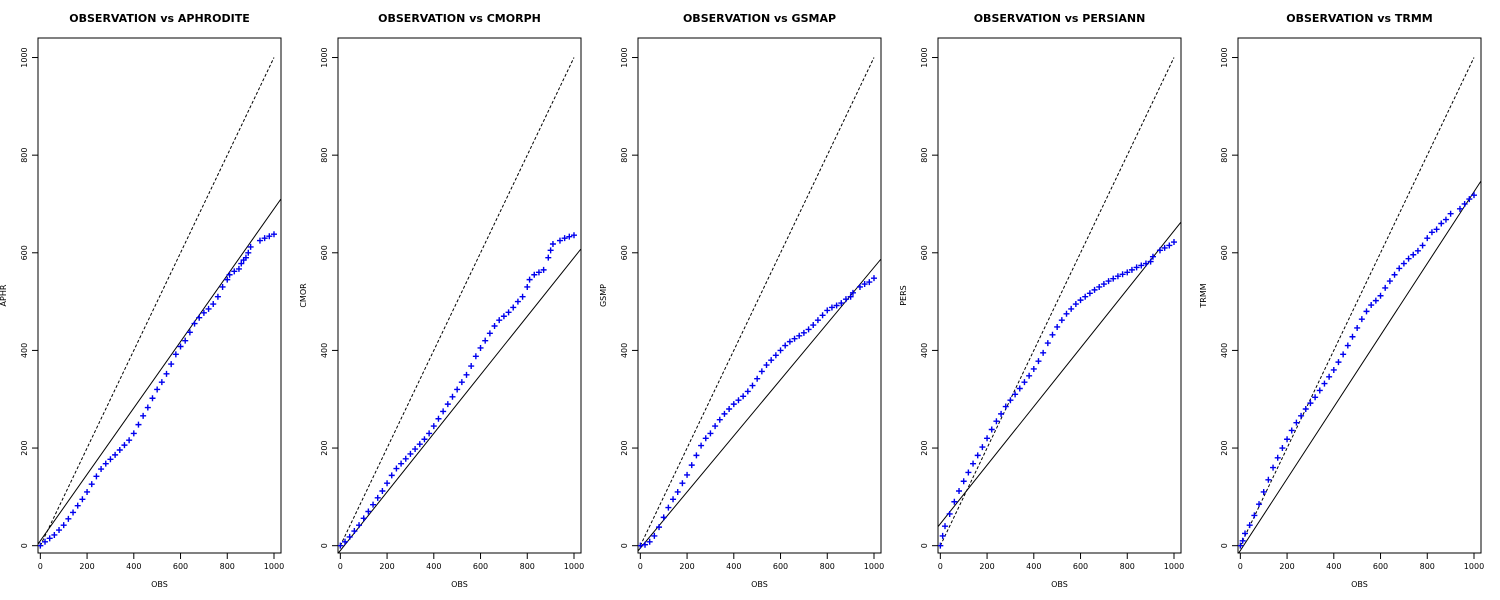  I want to click on chart-title: OBSERVATION vs PERSIANN, so click(1060, 18).